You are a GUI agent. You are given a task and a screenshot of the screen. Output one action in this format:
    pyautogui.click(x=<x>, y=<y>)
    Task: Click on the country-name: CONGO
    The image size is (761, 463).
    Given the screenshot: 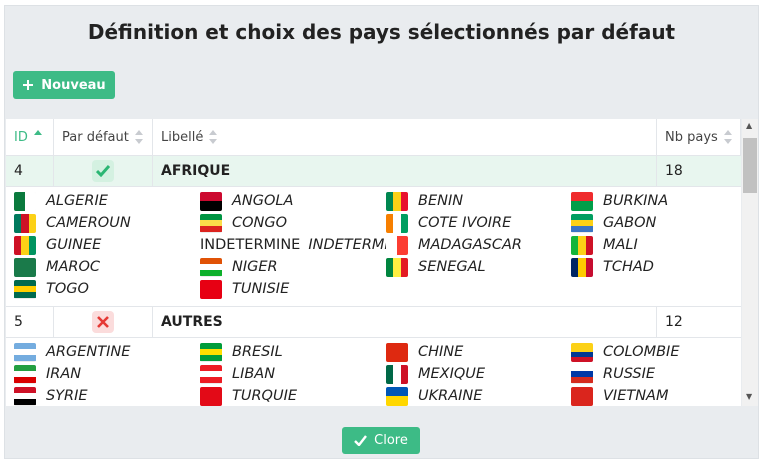 What is the action you would take?
    pyautogui.click(x=260, y=223)
    